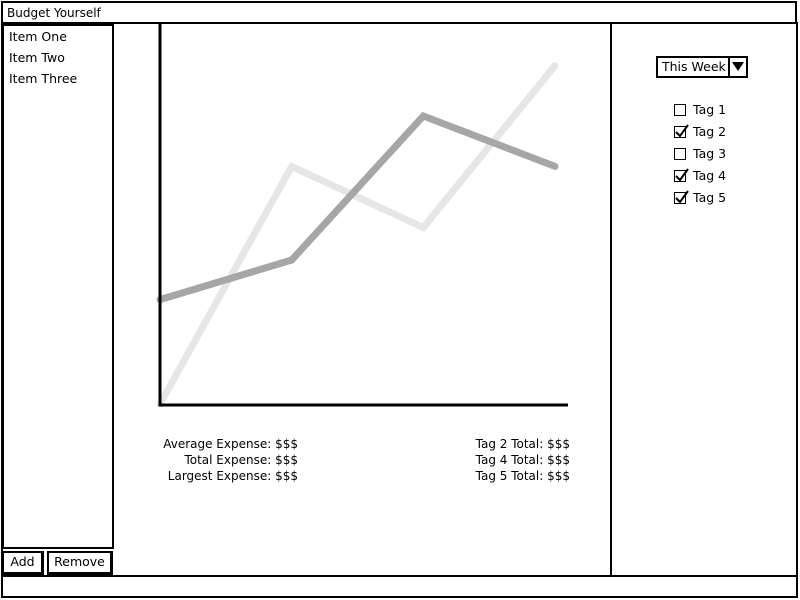 This screenshot has width=800, height=600. Describe the element at coordinates (710, 153) in the screenshot. I see `tag-label: Tag 3` at that location.